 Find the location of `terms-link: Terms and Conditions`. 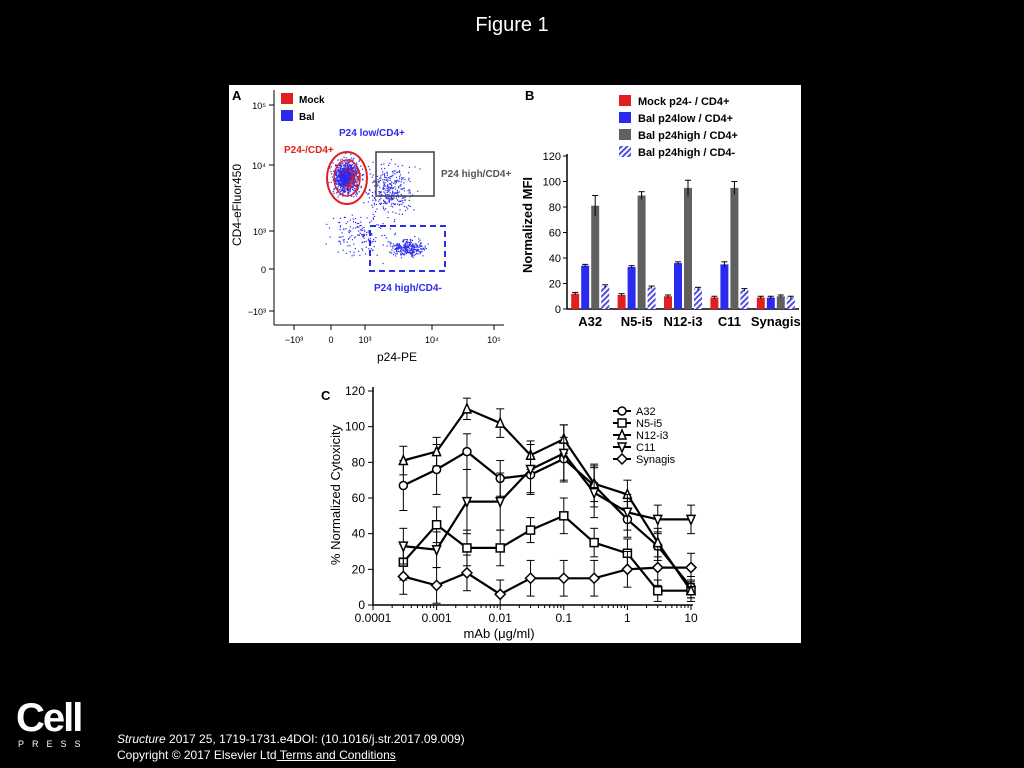

terms-link: Terms and Conditions is located at coordinates (336, 755).